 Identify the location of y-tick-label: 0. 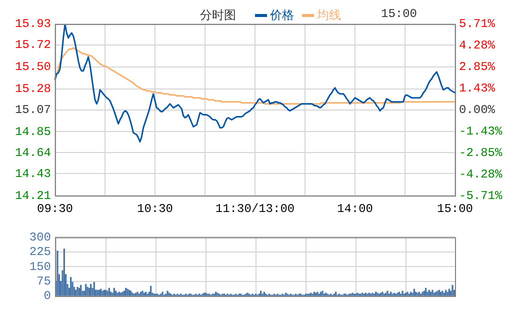
(47, 296).